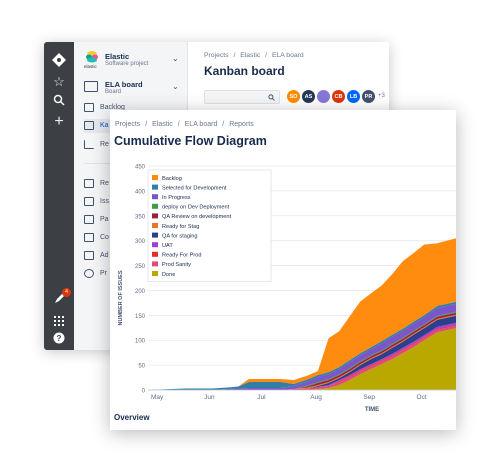 This screenshot has height=461, width=500. I want to click on breadcrumb-reports: Reports, so click(241, 124).